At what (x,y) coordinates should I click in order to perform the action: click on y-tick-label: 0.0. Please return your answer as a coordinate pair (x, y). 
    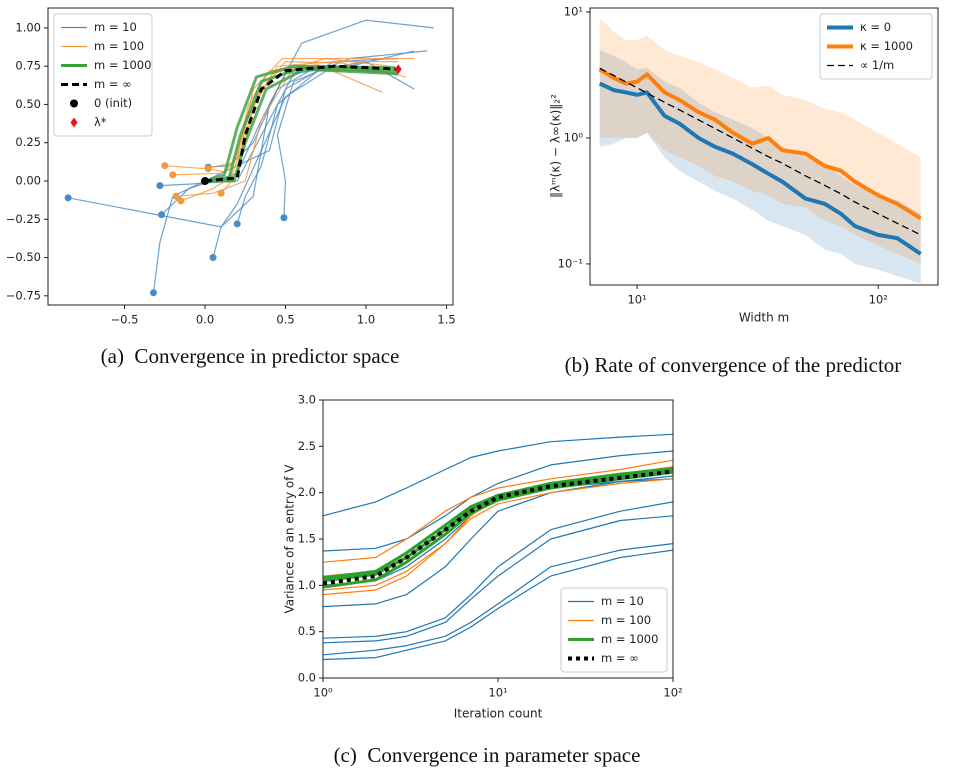
    Looking at the image, I should click on (307, 678).